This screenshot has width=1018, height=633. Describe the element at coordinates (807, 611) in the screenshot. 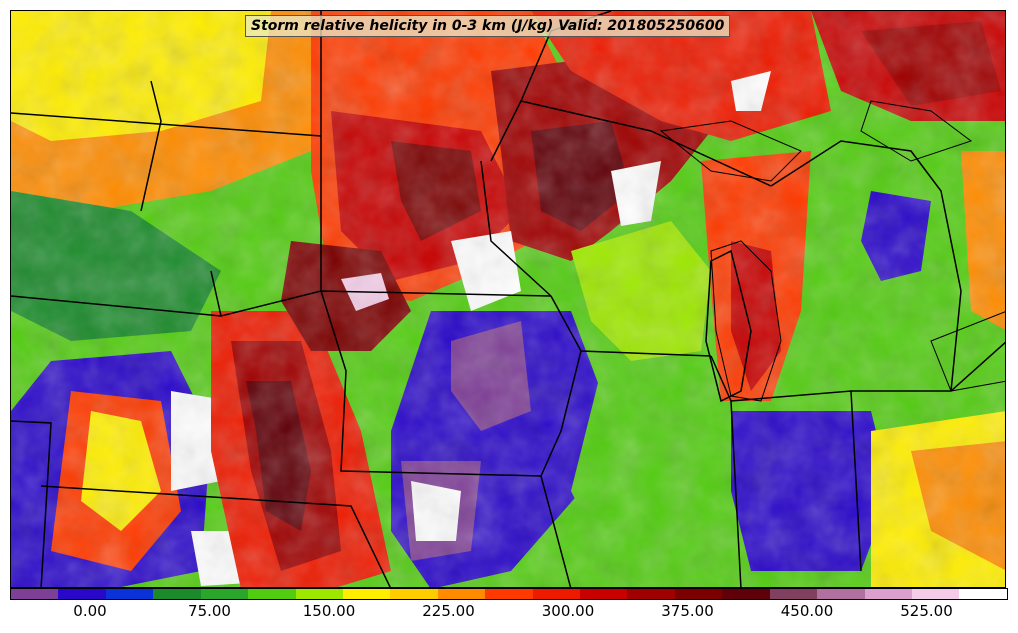

I see `colorbar-tick-label: 450.00` at that location.